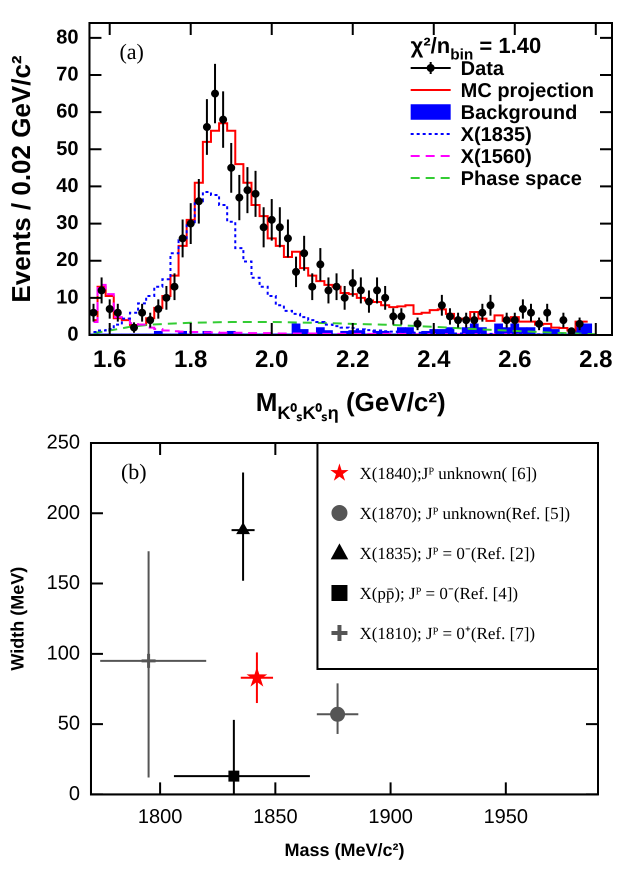 This screenshot has width=626, height=880. Describe the element at coordinates (506, 817) in the screenshot. I see `x-tick-label: 1950` at that location.